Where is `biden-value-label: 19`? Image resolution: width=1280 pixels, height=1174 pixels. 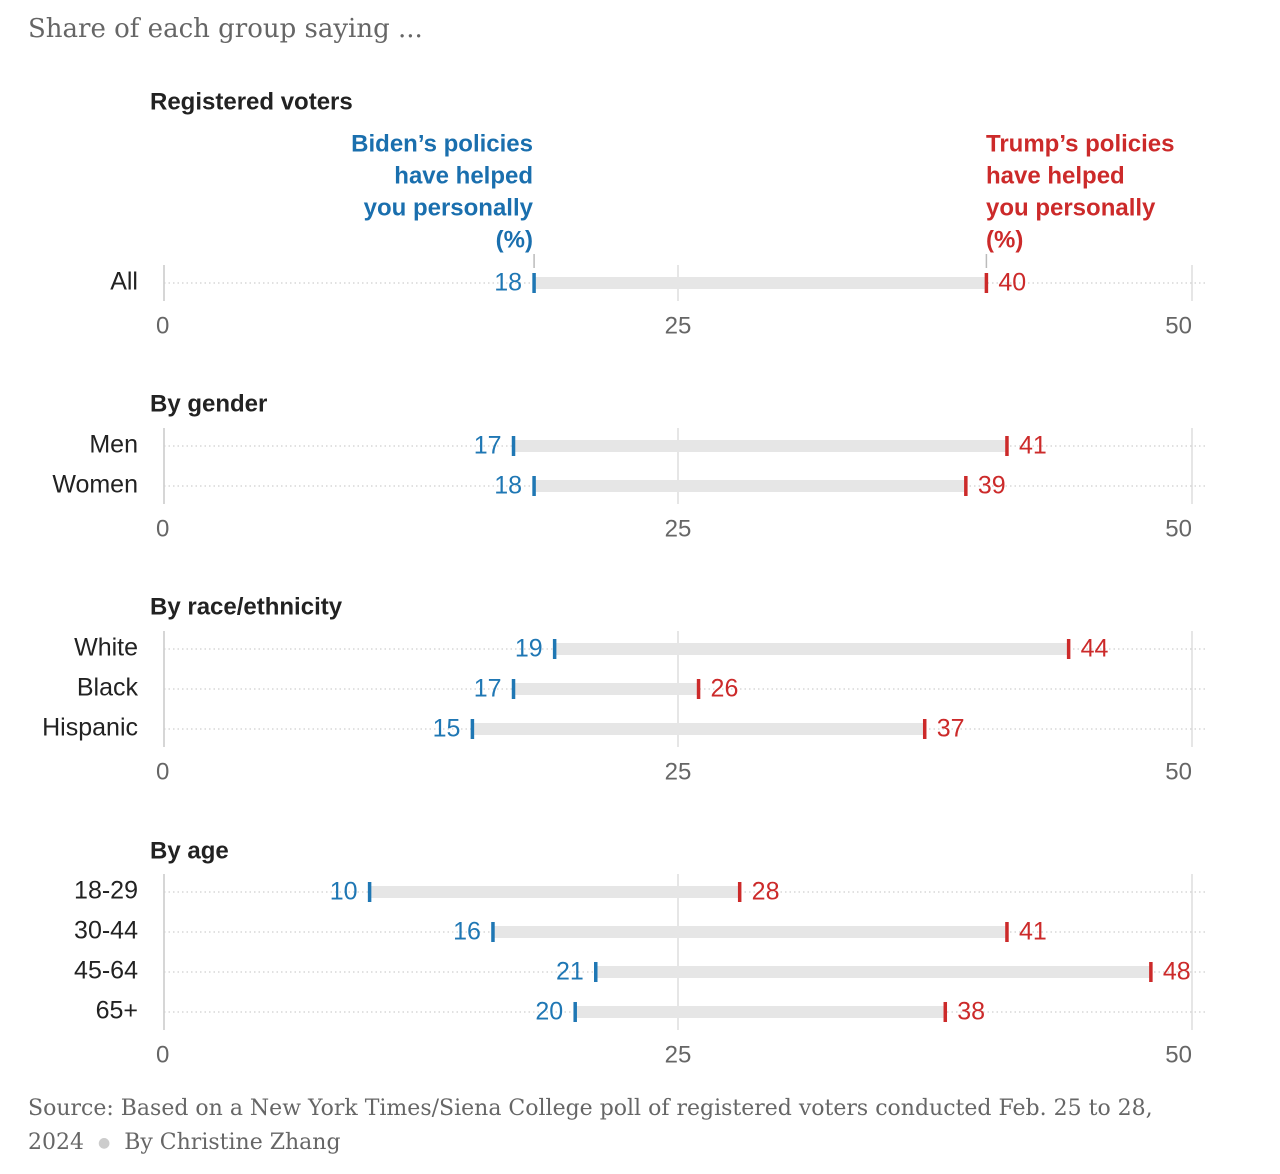
biden-value-label: 19 is located at coordinates (529, 649).